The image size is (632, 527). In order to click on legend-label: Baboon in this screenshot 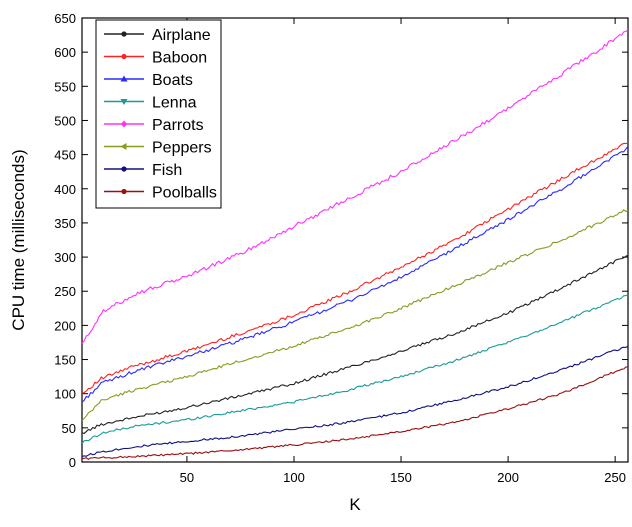, I will do `click(179, 58)`.